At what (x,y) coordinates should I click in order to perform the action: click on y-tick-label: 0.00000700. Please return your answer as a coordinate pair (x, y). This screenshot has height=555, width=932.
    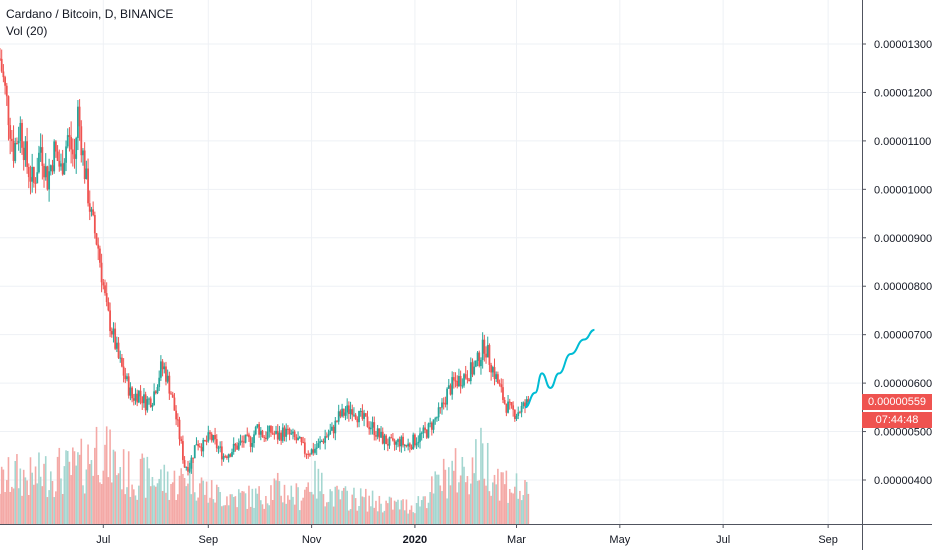
    Looking at the image, I should click on (903, 336).